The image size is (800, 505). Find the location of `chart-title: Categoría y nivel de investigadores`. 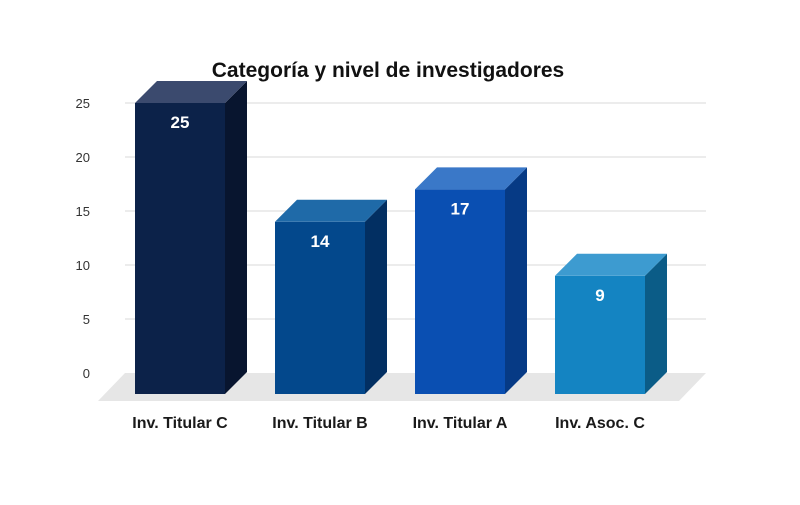

chart-title: Categoría y nivel de investigadores is located at coordinates (388, 70).